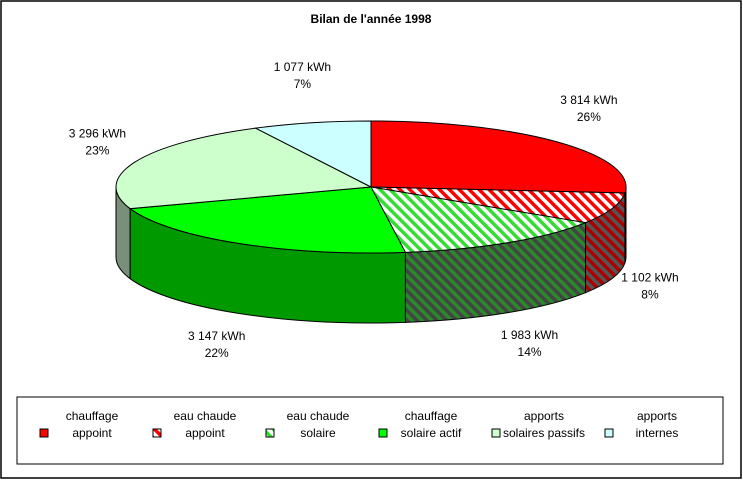 The height and width of the screenshot is (480, 743). Describe the element at coordinates (216, 336) in the screenshot. I see `slice-value-label-3: 3 147 kWh` at that location.